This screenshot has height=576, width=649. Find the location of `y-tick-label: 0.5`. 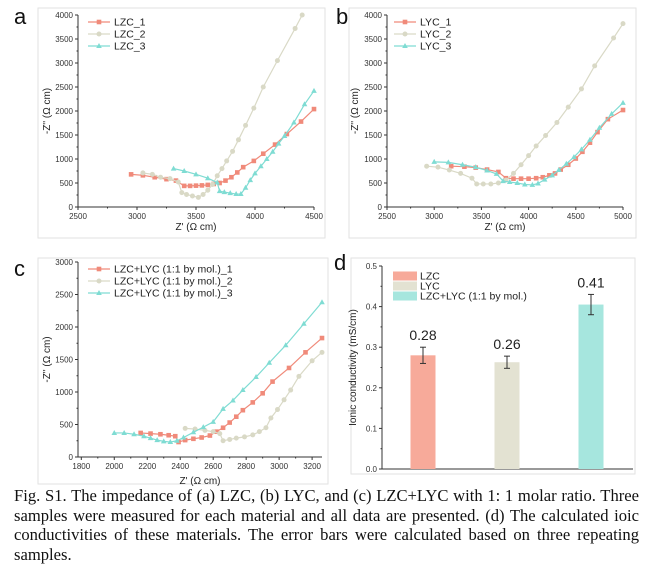

y-tick-label: 0.5 is located at coordinates (372, 266).